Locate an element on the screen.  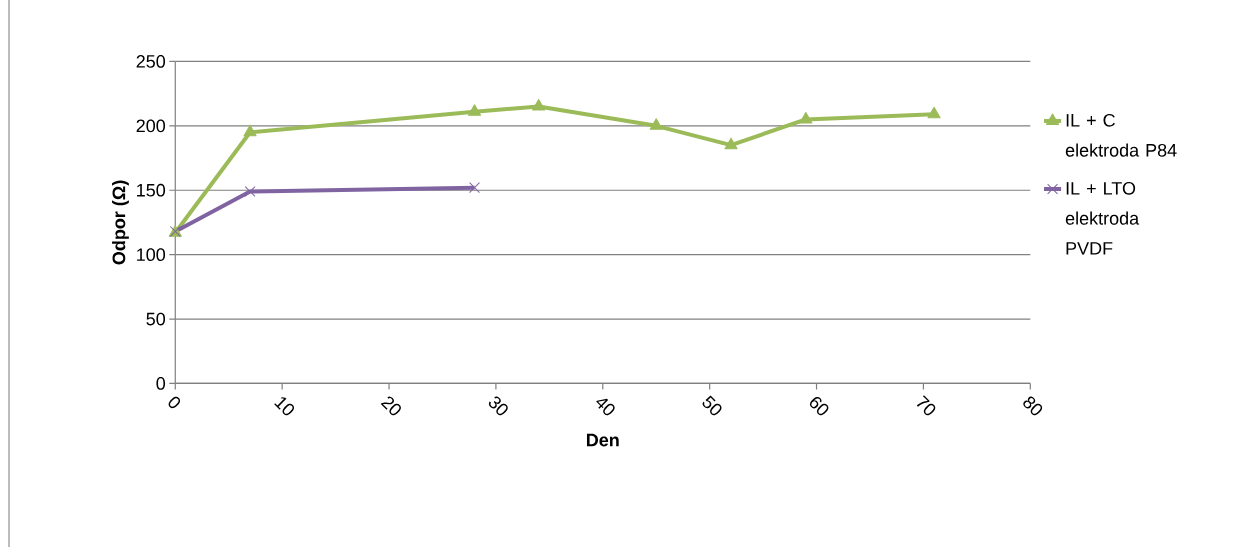
legend-label: IL + C elektroda P84 is located at coordinates (1121, 135).